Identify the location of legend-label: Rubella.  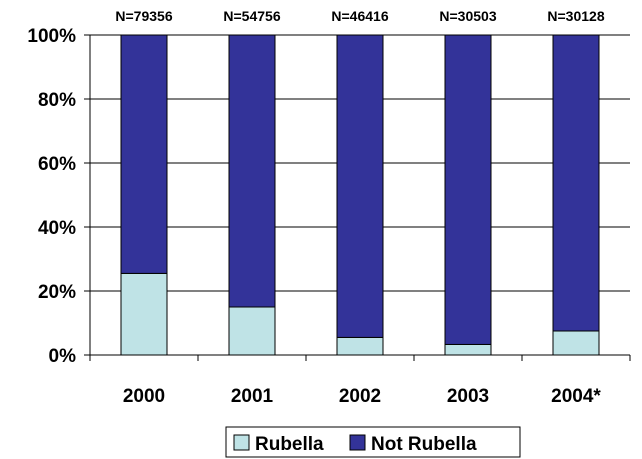
(289, 444).